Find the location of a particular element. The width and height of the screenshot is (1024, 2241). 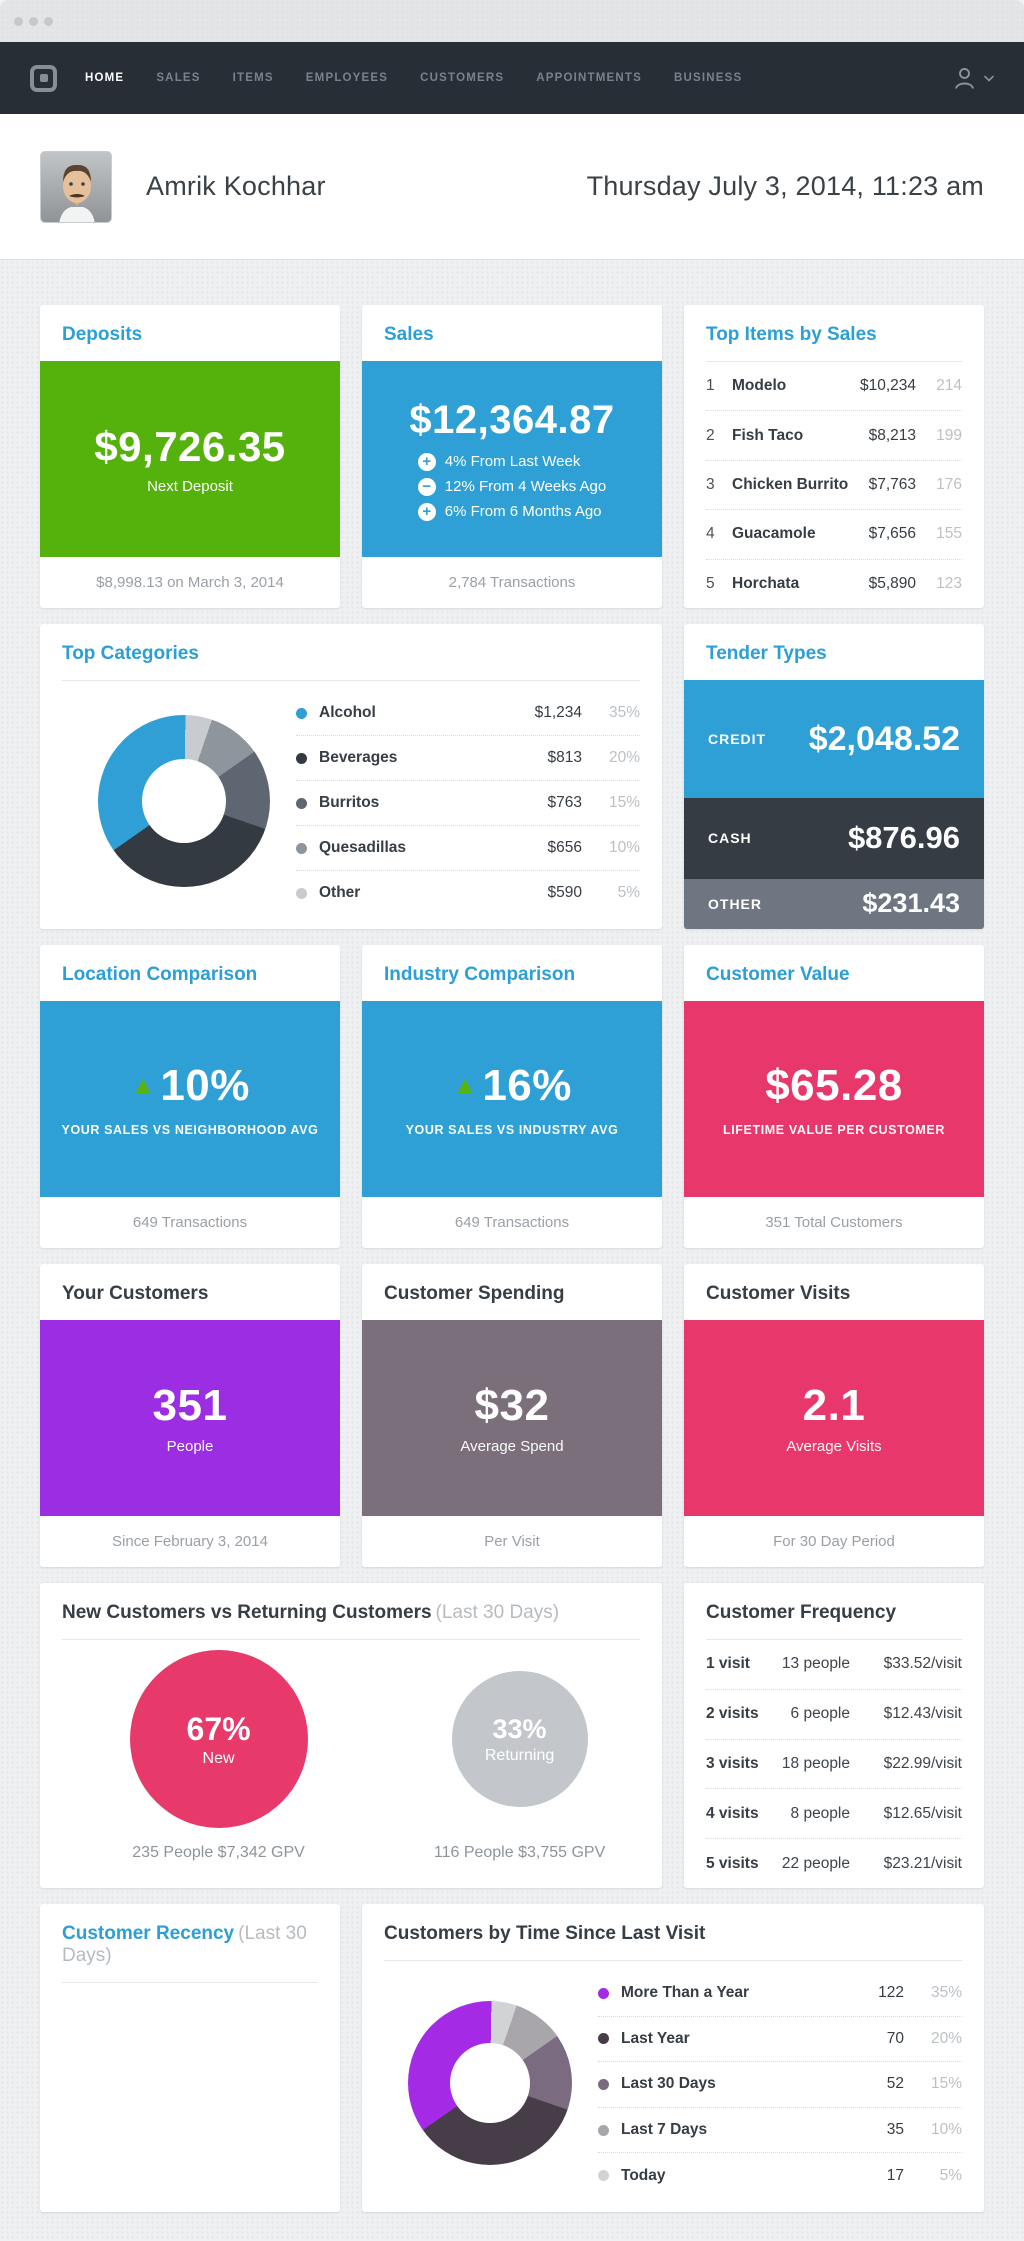

plus-icon: + is located at coordinates (426, 461).